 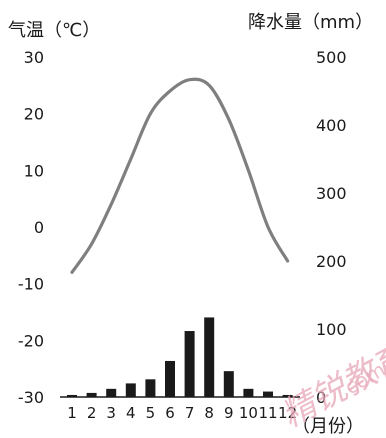 I want to click on y-right-label: 降水量（mm）, so click(x=310, y=22).